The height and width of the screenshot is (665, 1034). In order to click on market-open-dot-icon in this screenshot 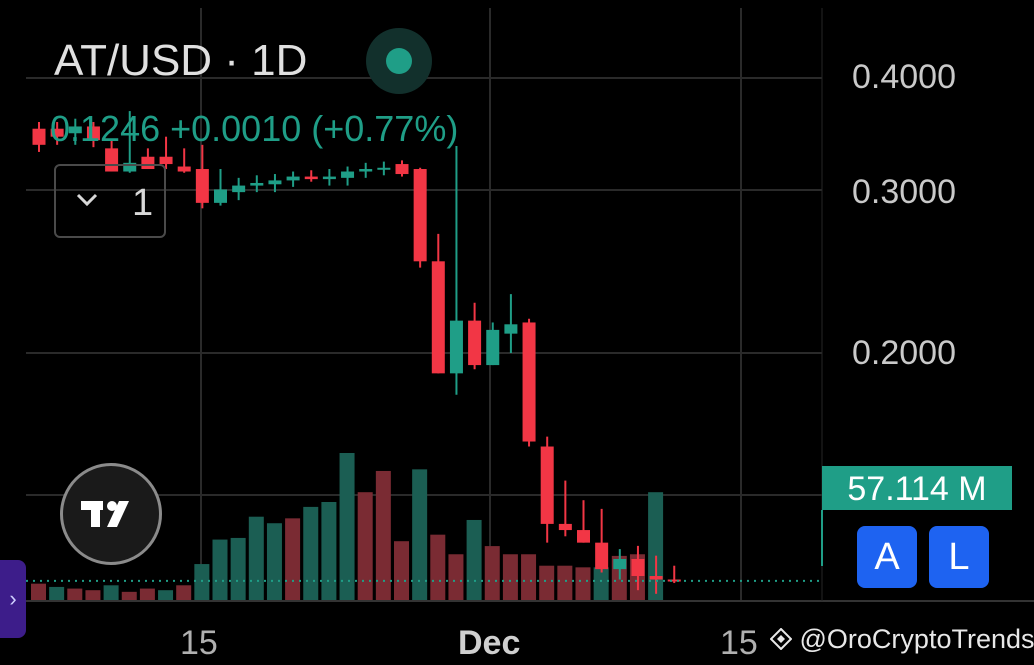, I will do `click(399, 61)`.